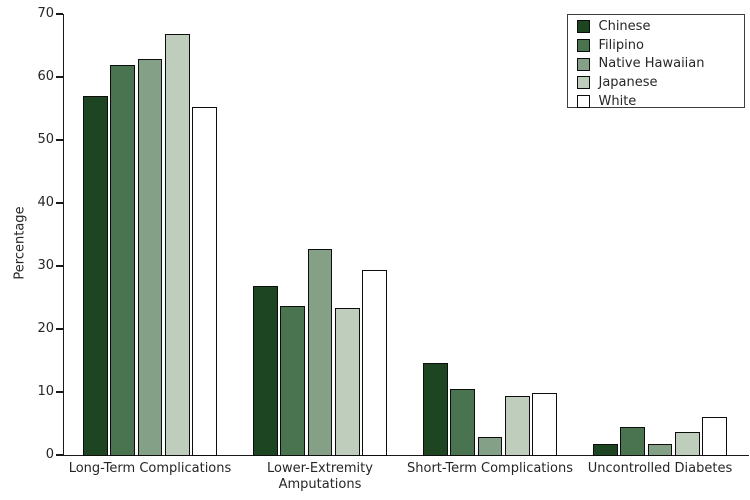 The height and width of the screenshot is (500, 750). What do you see at coordinates (621, 45) in the screenshot?
I see `legend-label-filipino: Filipino` at bounding box center [621, 45].